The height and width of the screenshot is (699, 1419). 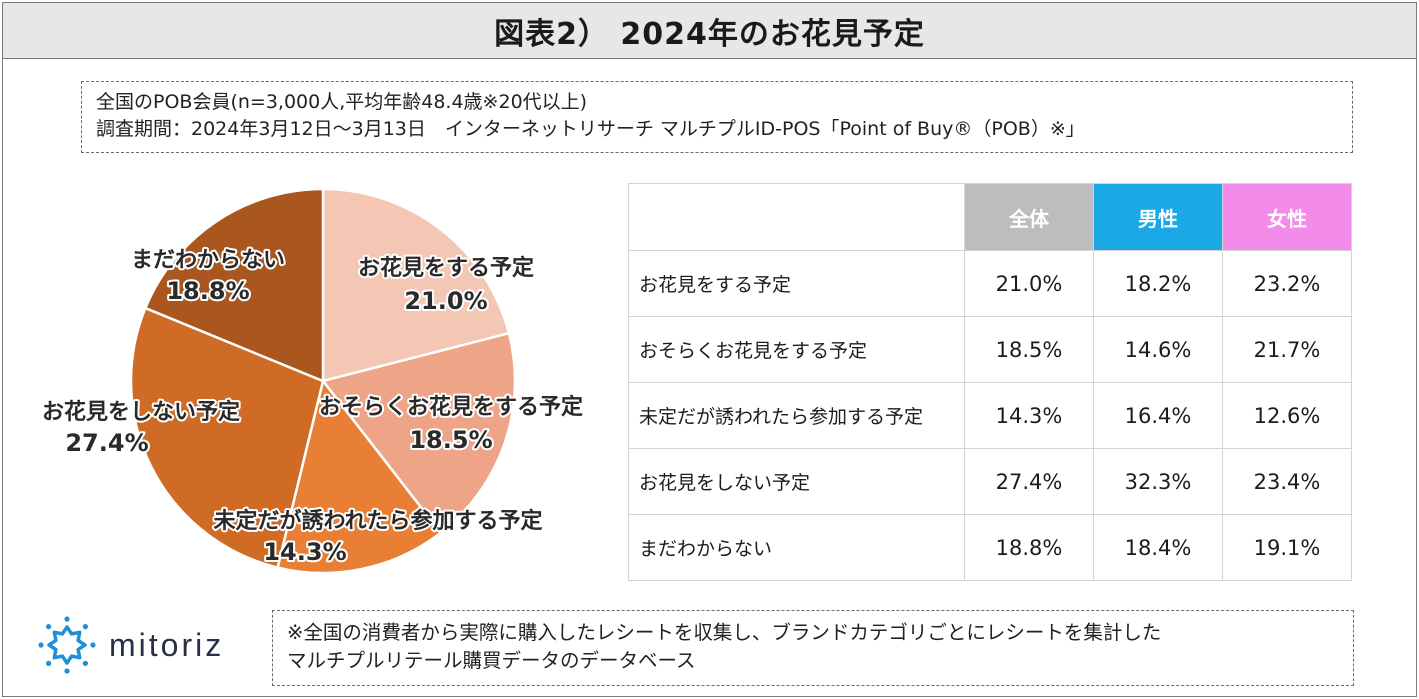 I want to click on table-row: お花見をしない予定 27.4% 32.3% 23.4%, so click(x=990, y=481).